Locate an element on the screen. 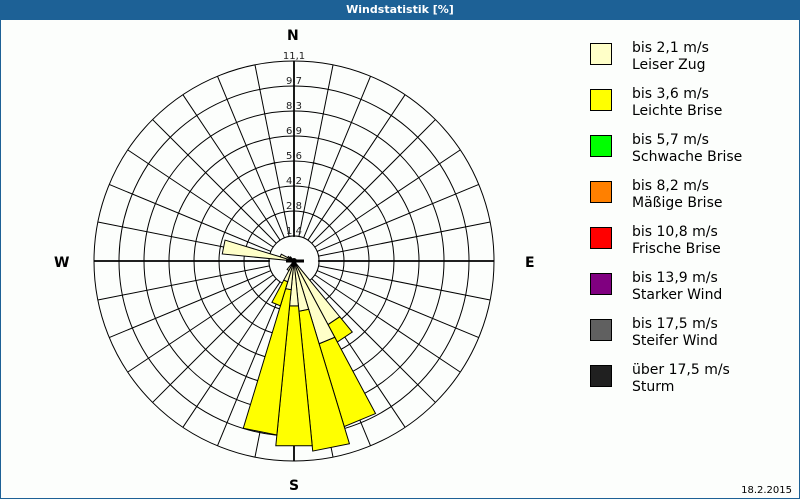 The width and height of the screenshot is (800, 500). legend-label: Sturm is located at coordinates (653, 387).